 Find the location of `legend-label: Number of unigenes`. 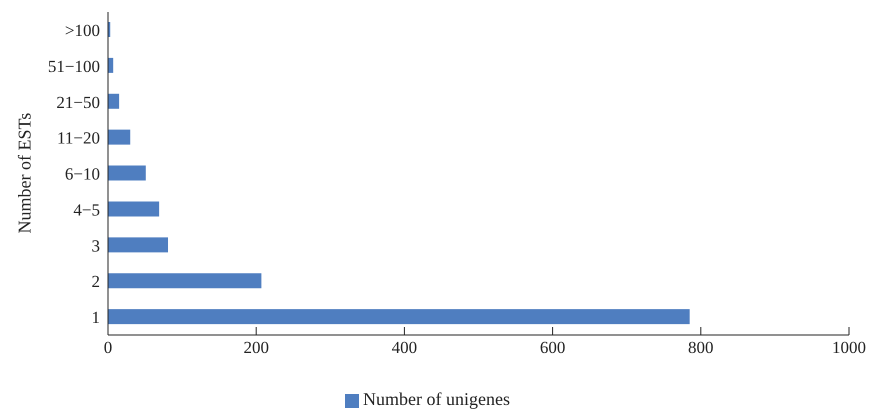

legend-label: Number of unigenes is located at coordinates (436, 399).